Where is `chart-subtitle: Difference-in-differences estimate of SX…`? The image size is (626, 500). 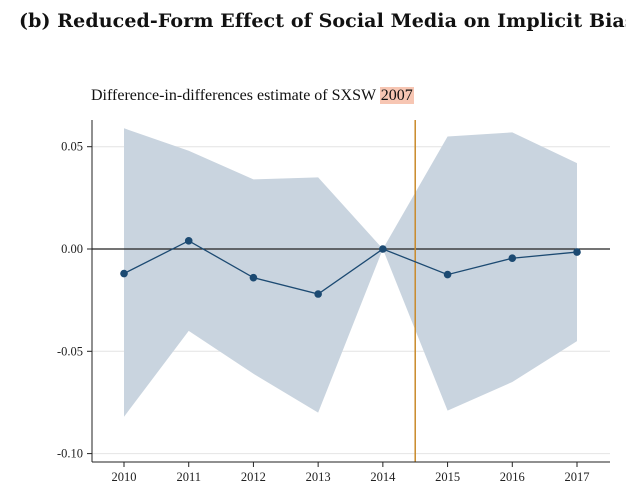 chart-subtitle: Difference-in-differences estimate of SX… is located at coordinates (252, 96).